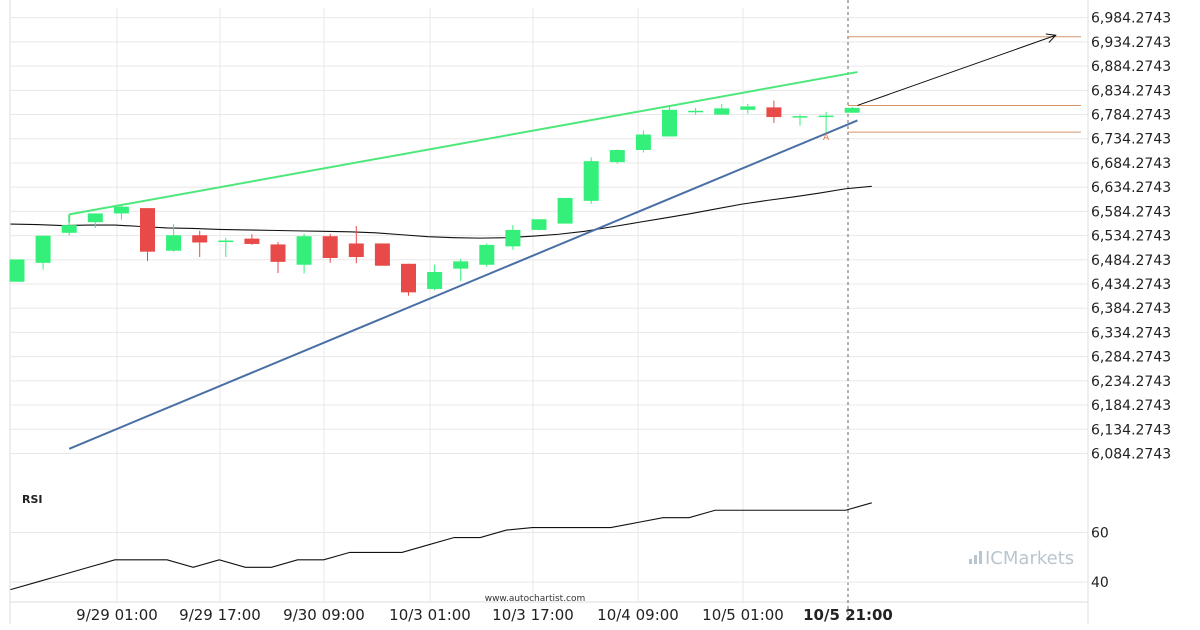 The image size is (1200, 630). What do you see at coordinates (848, 615) in the screenshot?
I see `time-tick-label: 10/5 21:00` at bounding box center [848, 615].